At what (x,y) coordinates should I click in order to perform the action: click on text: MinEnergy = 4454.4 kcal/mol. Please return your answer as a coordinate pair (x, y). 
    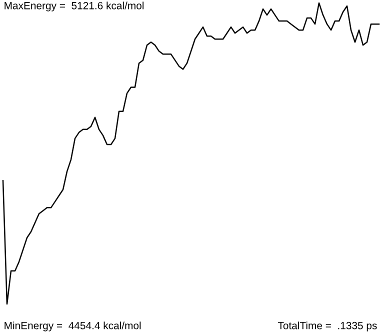
    Looking at the image, I should click on (72, 327).